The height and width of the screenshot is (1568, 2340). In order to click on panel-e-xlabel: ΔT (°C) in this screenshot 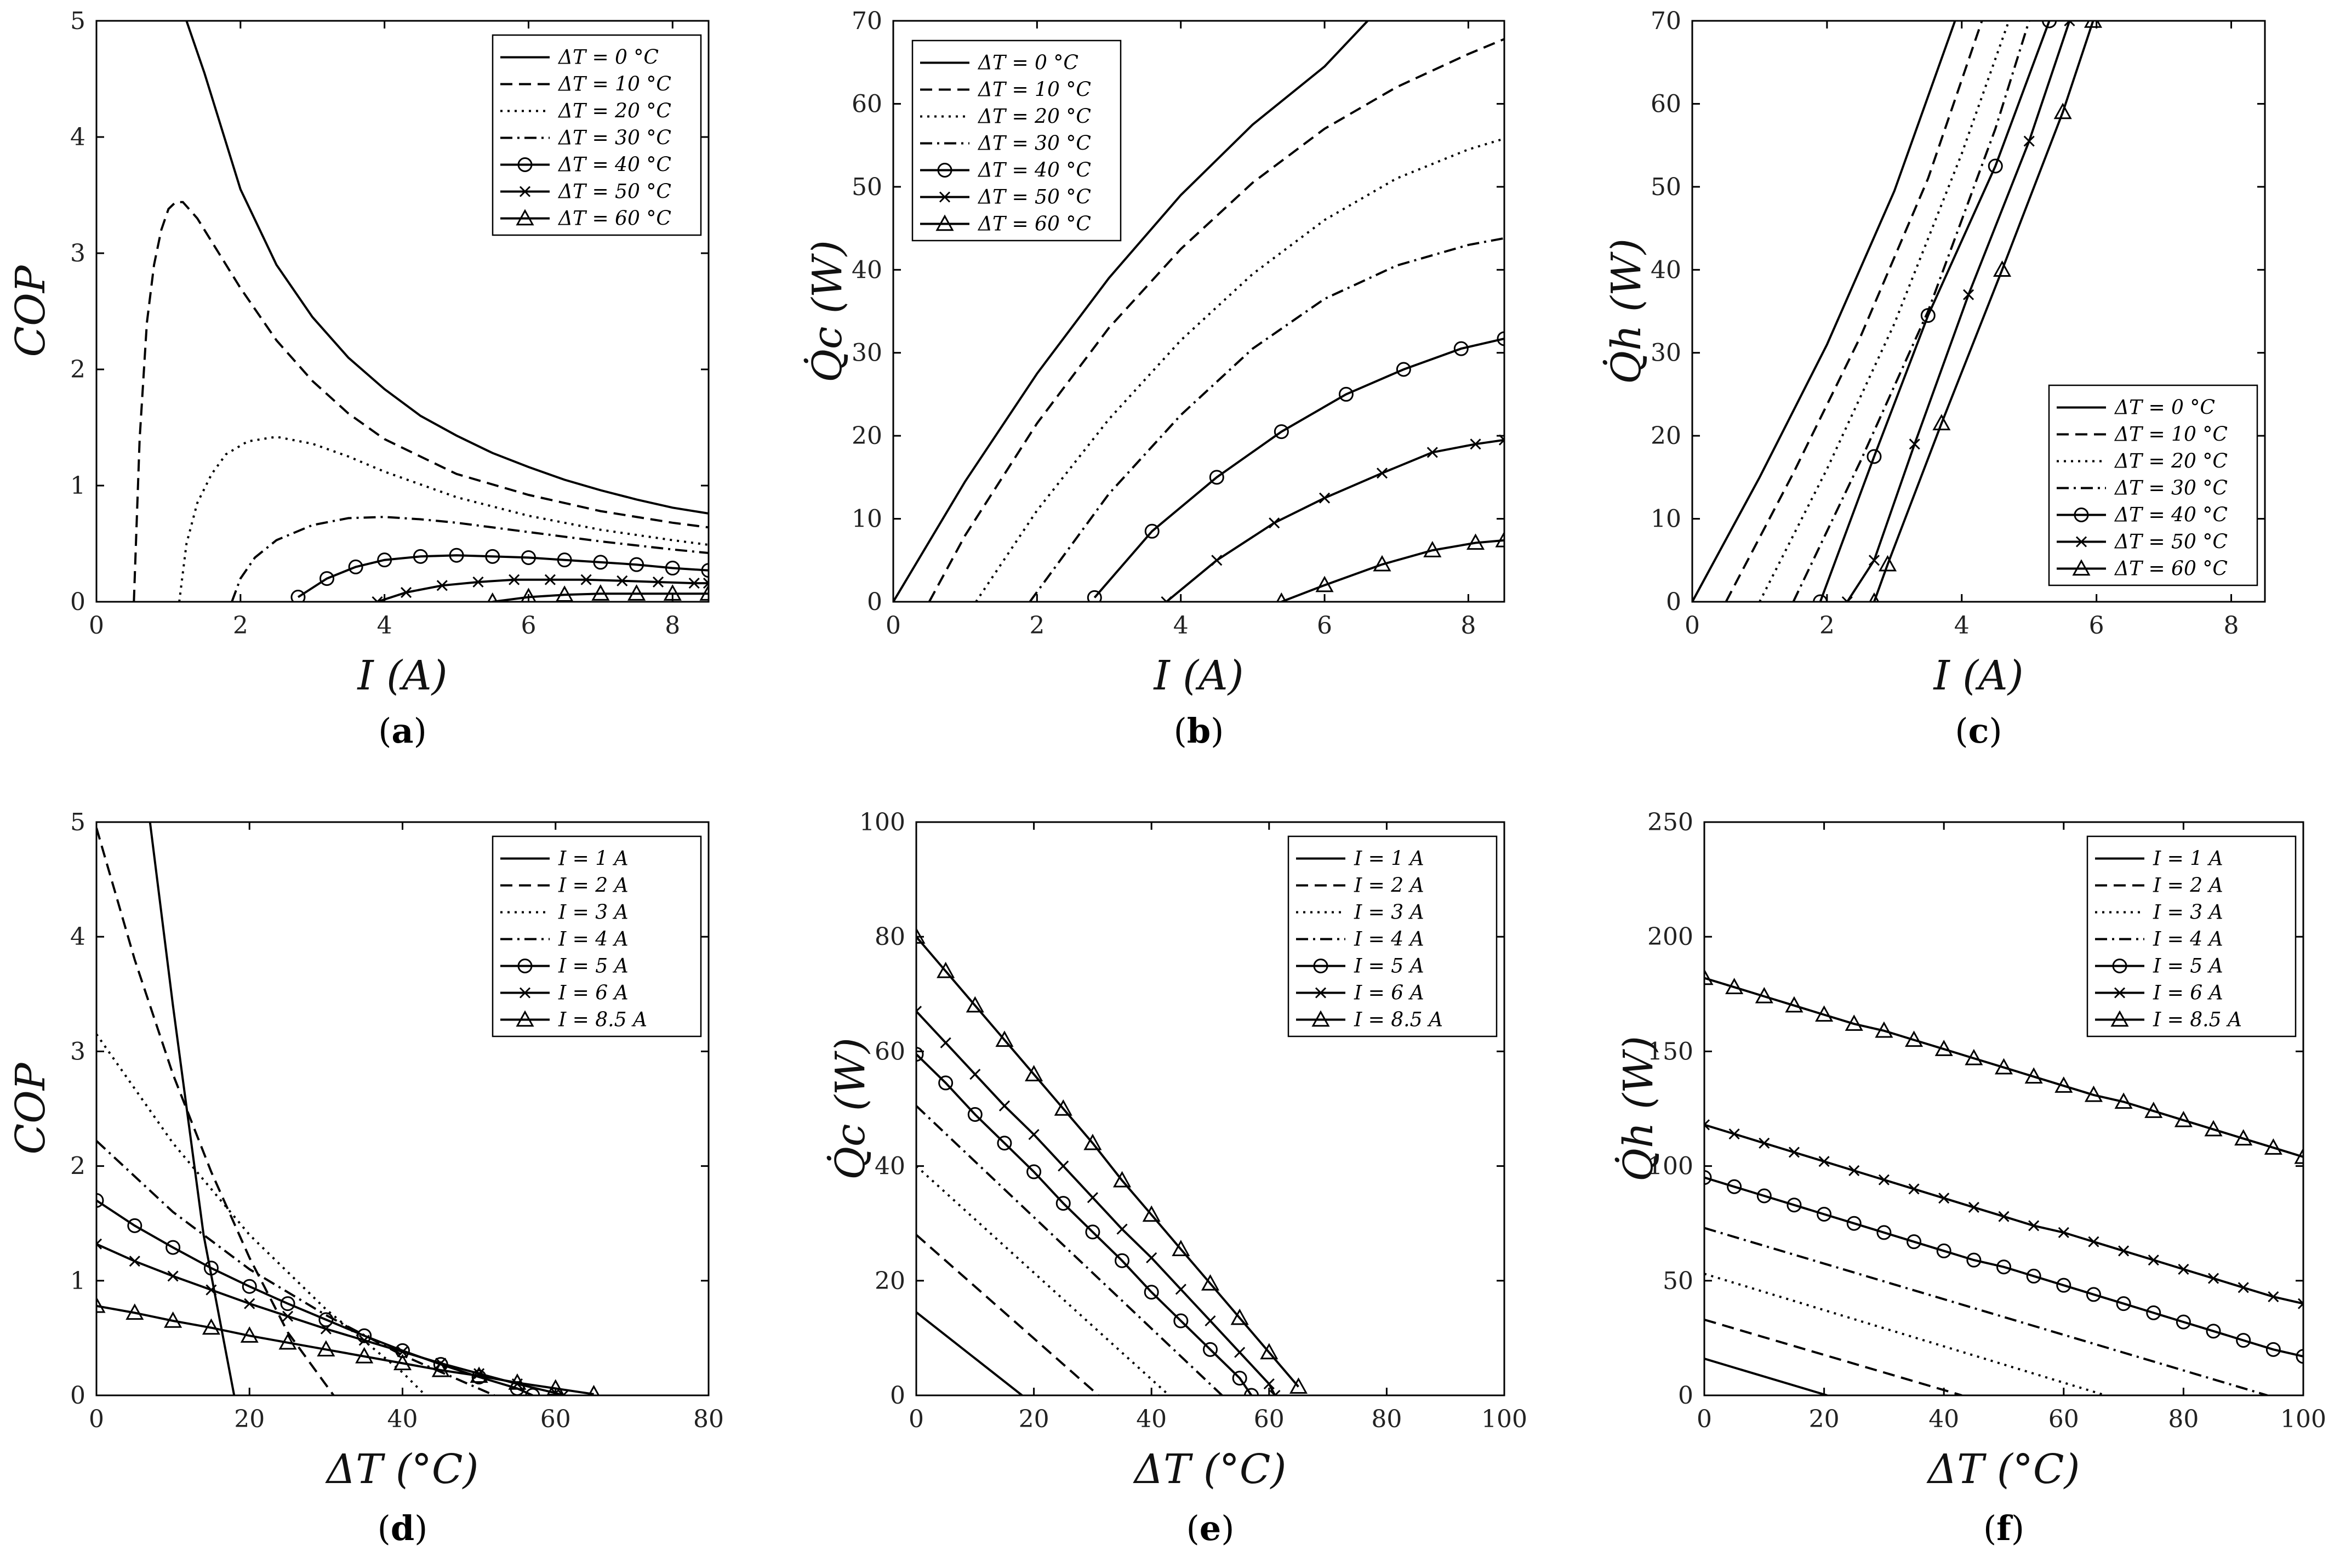, I will do `click(1210, 1469)`.